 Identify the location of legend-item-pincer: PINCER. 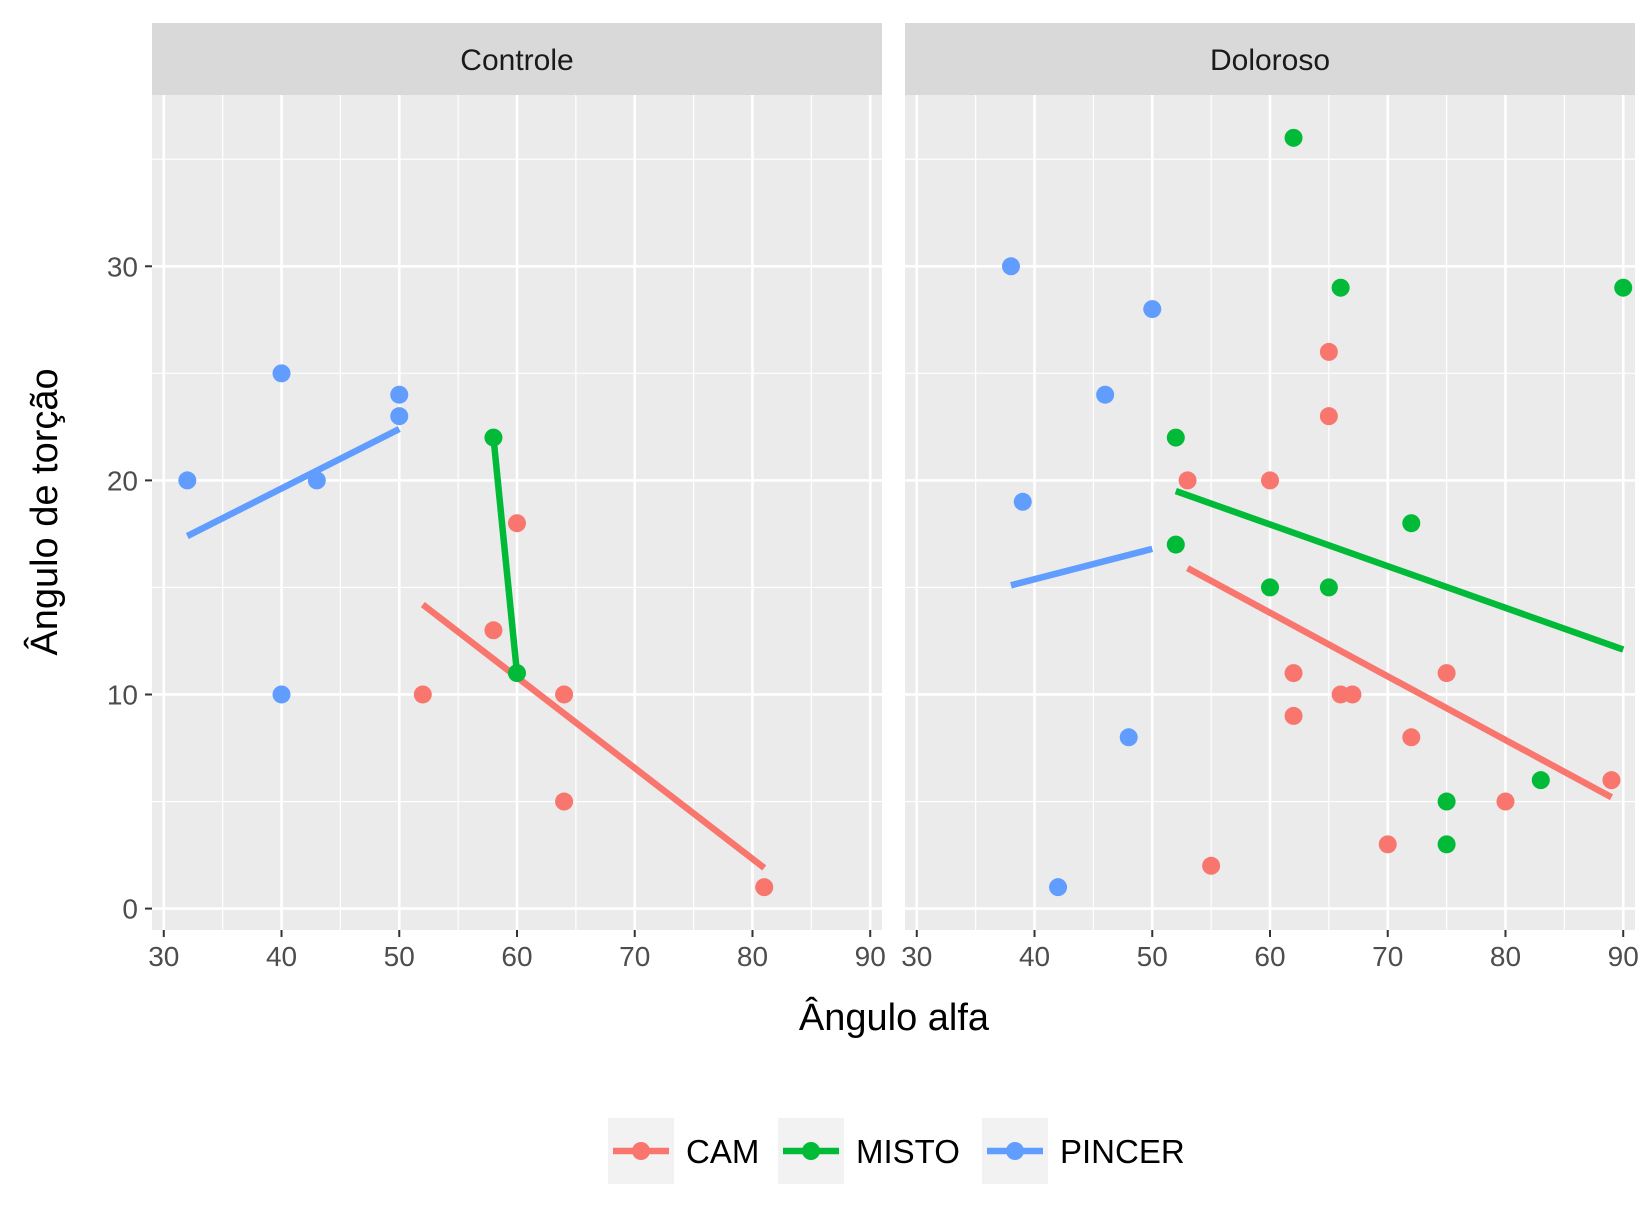
(1083, 1151).